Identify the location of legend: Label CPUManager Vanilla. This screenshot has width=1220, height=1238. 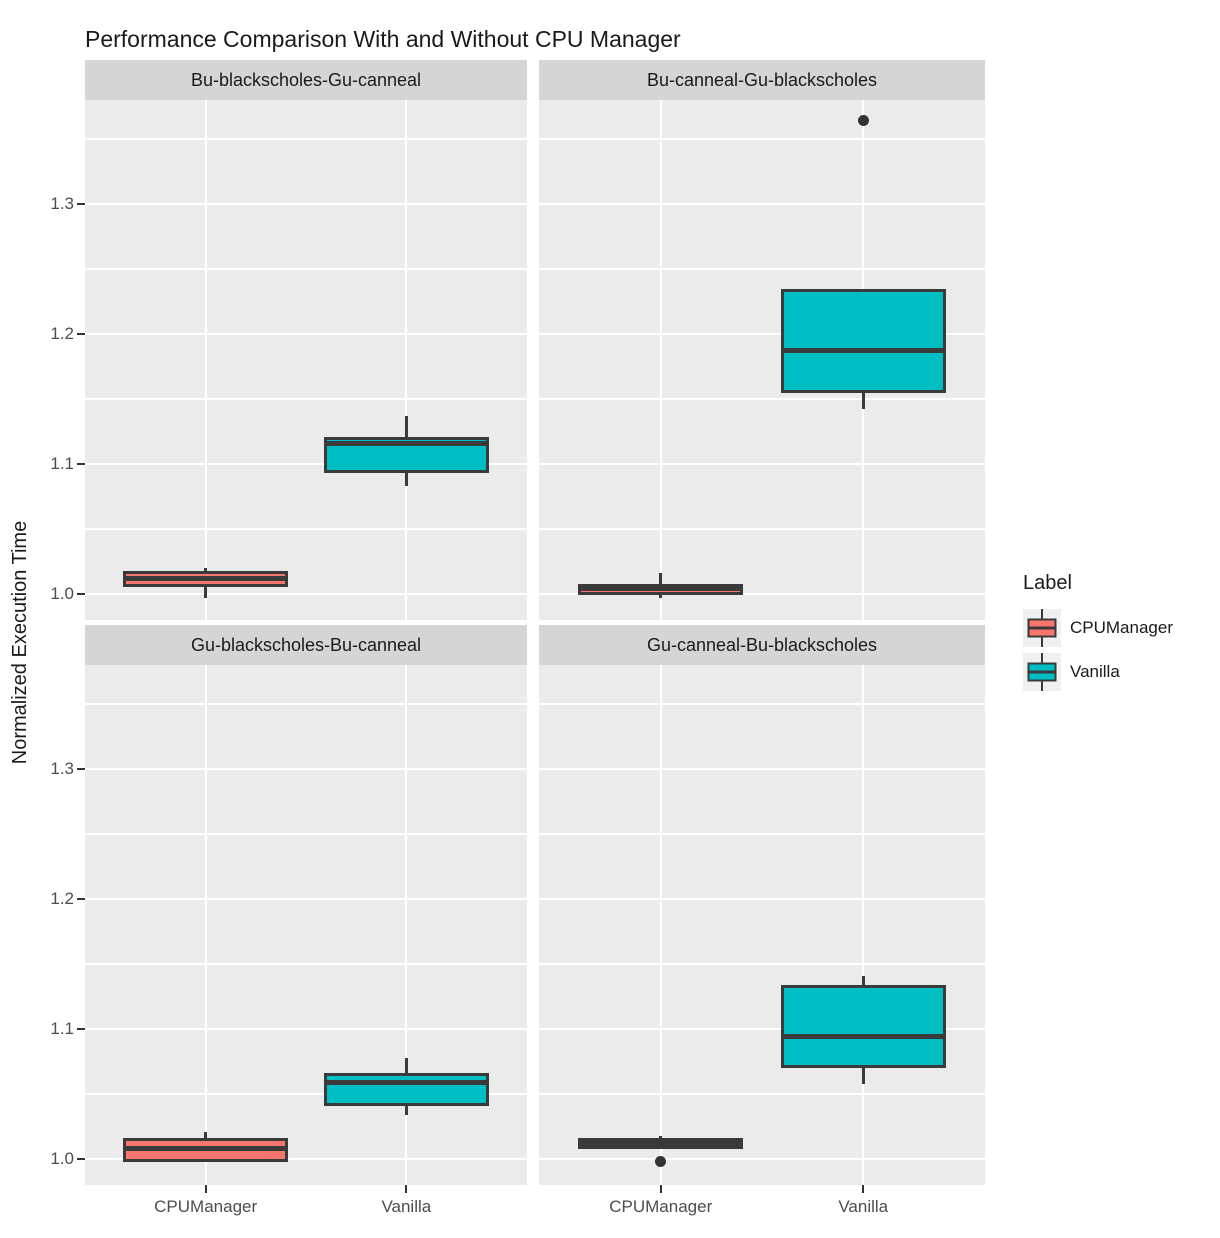
(1121, 634).